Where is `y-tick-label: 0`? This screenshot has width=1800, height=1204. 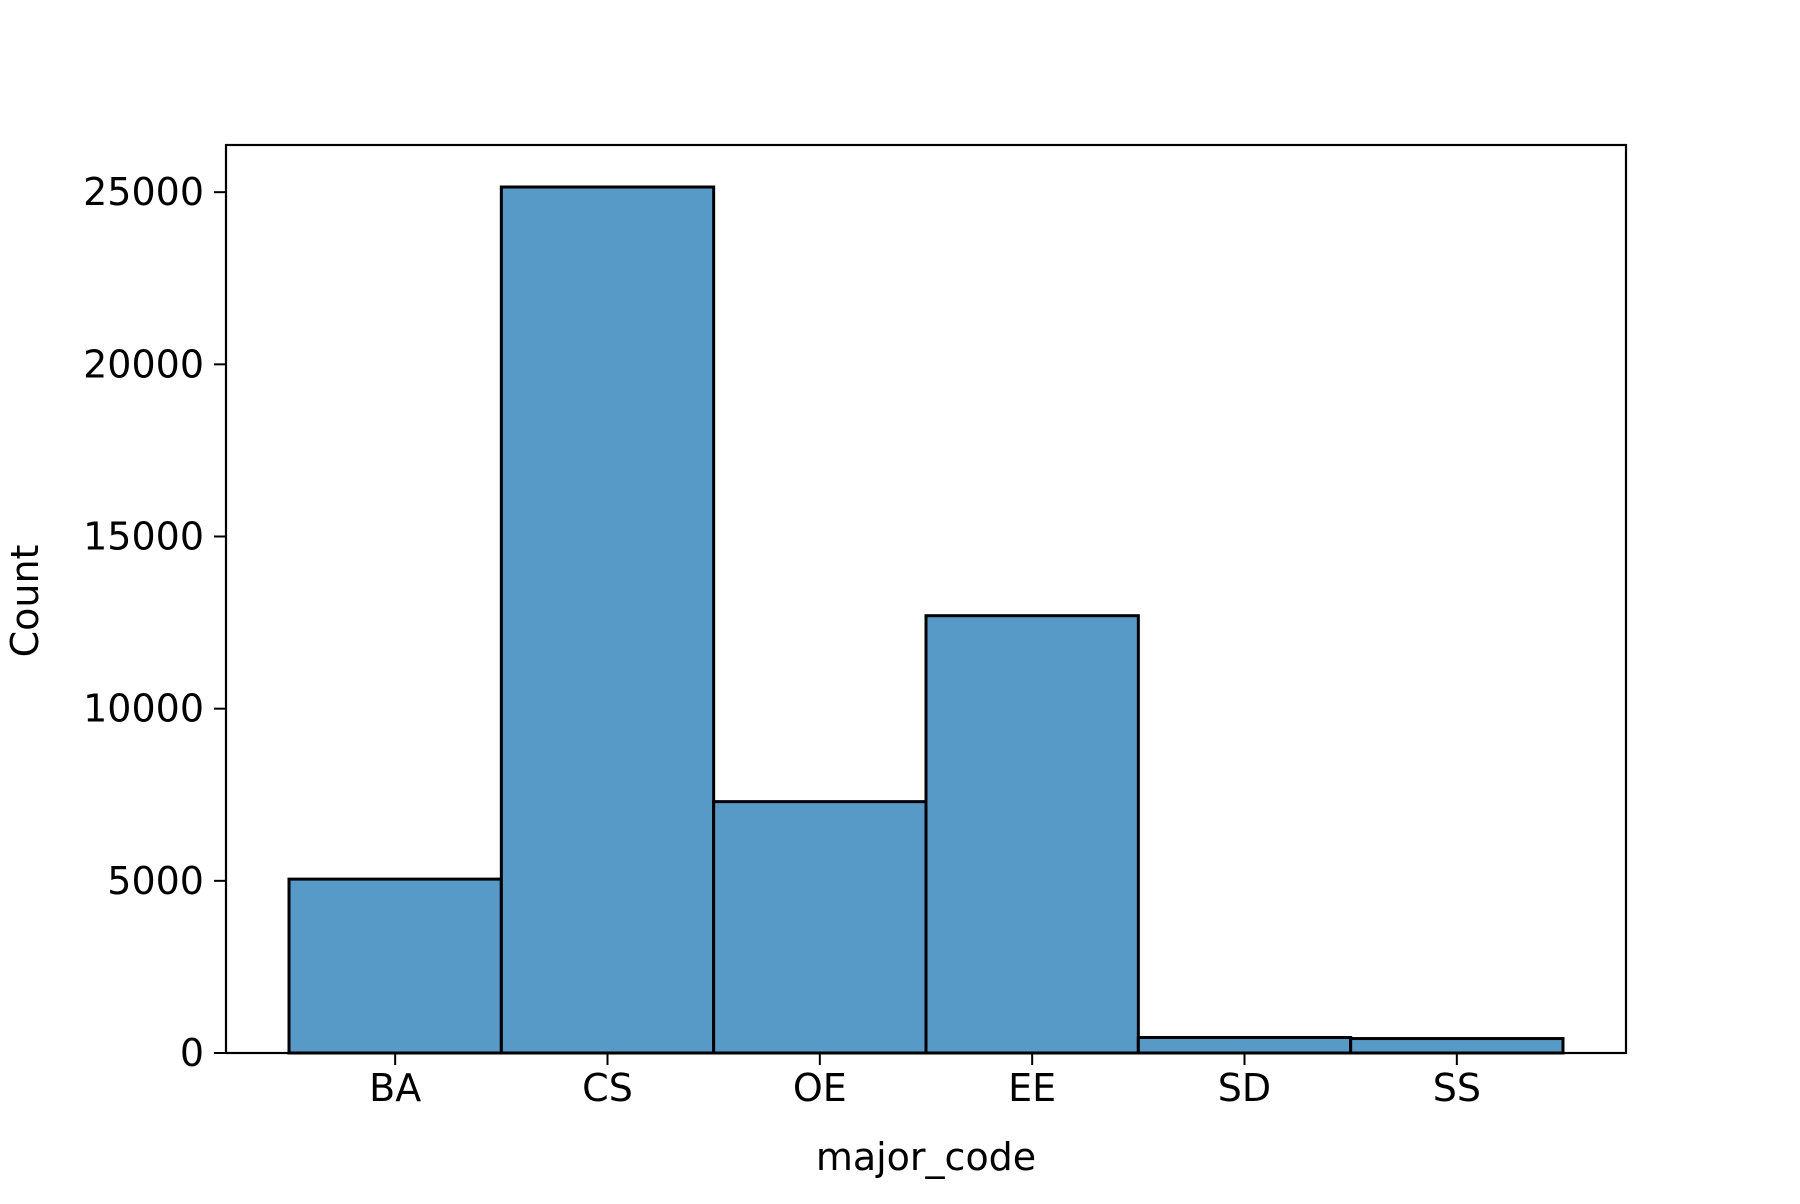 y-tick-label: 0 is located at coordinates (192, 1053).